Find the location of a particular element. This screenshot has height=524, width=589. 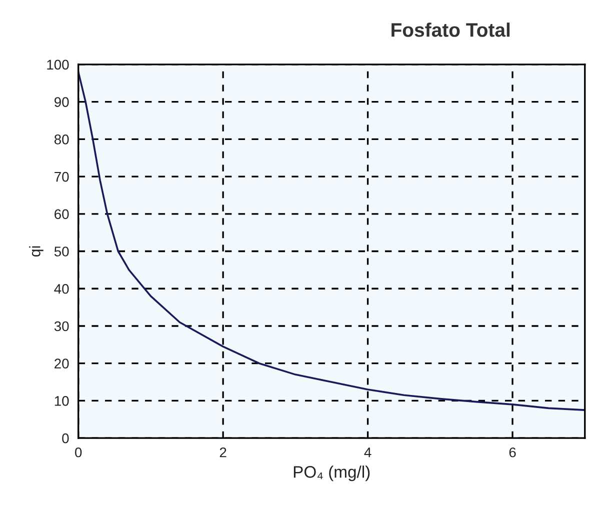

y-tick-label: 60 is located at coordinates (61, 214).